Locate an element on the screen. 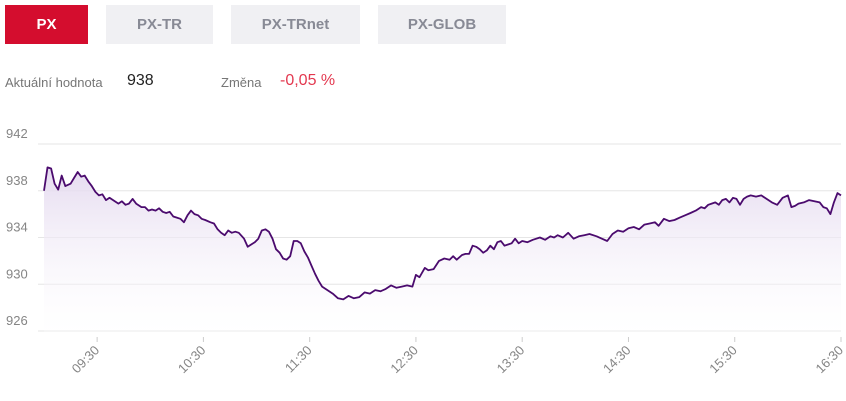 The height and width of the screenshot is (401, 846). tab-px-tr: PX-TR is located at coordinates (159, 24).